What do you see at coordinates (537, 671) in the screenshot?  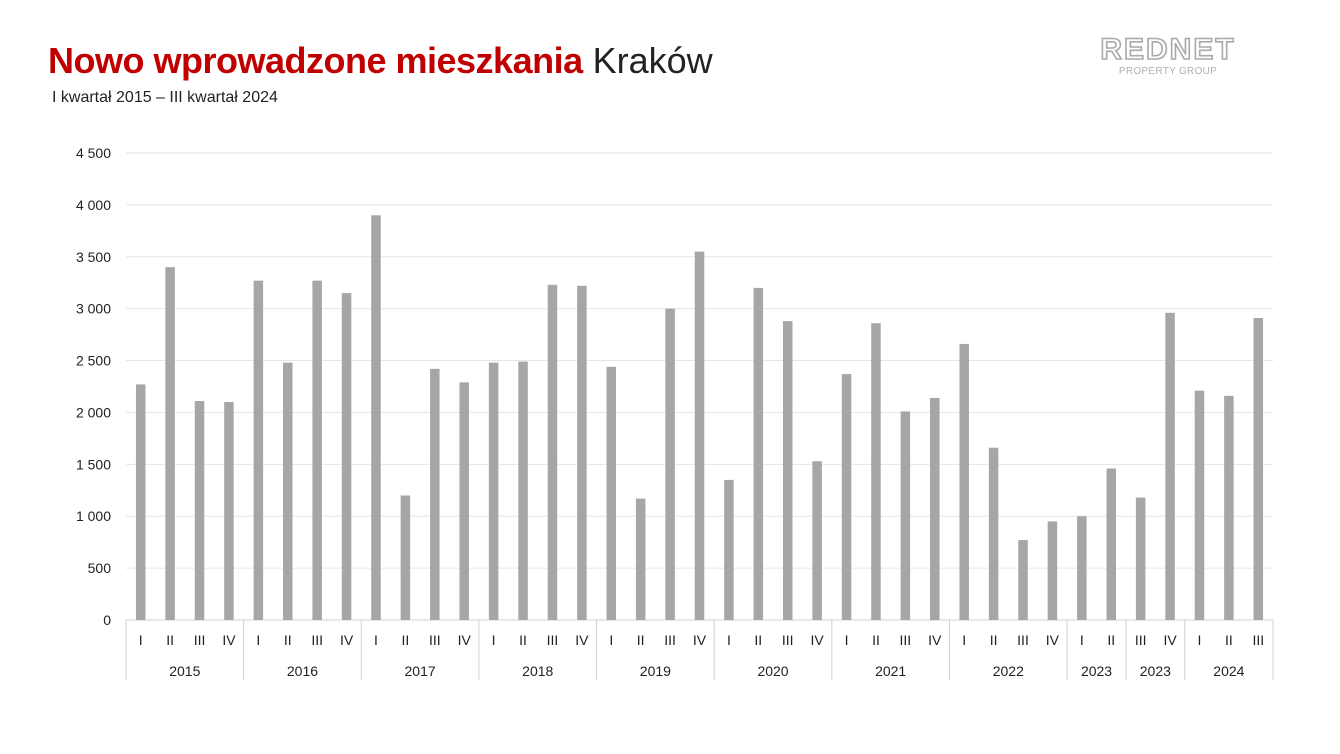 I see `year-label: 2018` at bounding box center [537, 671].